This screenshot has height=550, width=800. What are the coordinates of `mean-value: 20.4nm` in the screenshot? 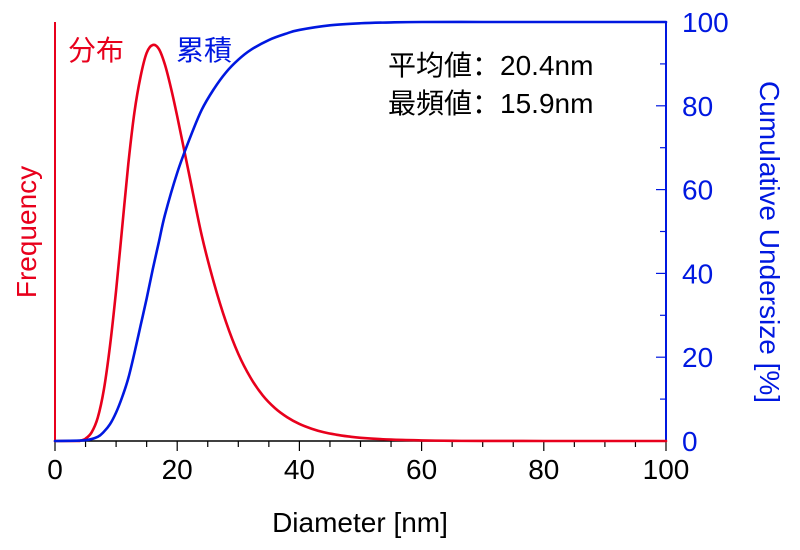 It's located at (546, 65).